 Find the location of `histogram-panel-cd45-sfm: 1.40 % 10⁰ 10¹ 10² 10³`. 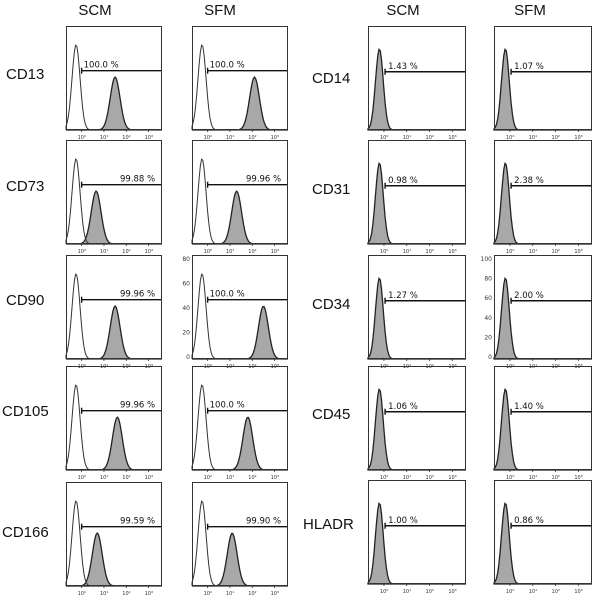

histogram-panel-cd45-sfm: 1.40 % 10⁰ 10¹ 10² 10³ is located at coordinates (542, 423).